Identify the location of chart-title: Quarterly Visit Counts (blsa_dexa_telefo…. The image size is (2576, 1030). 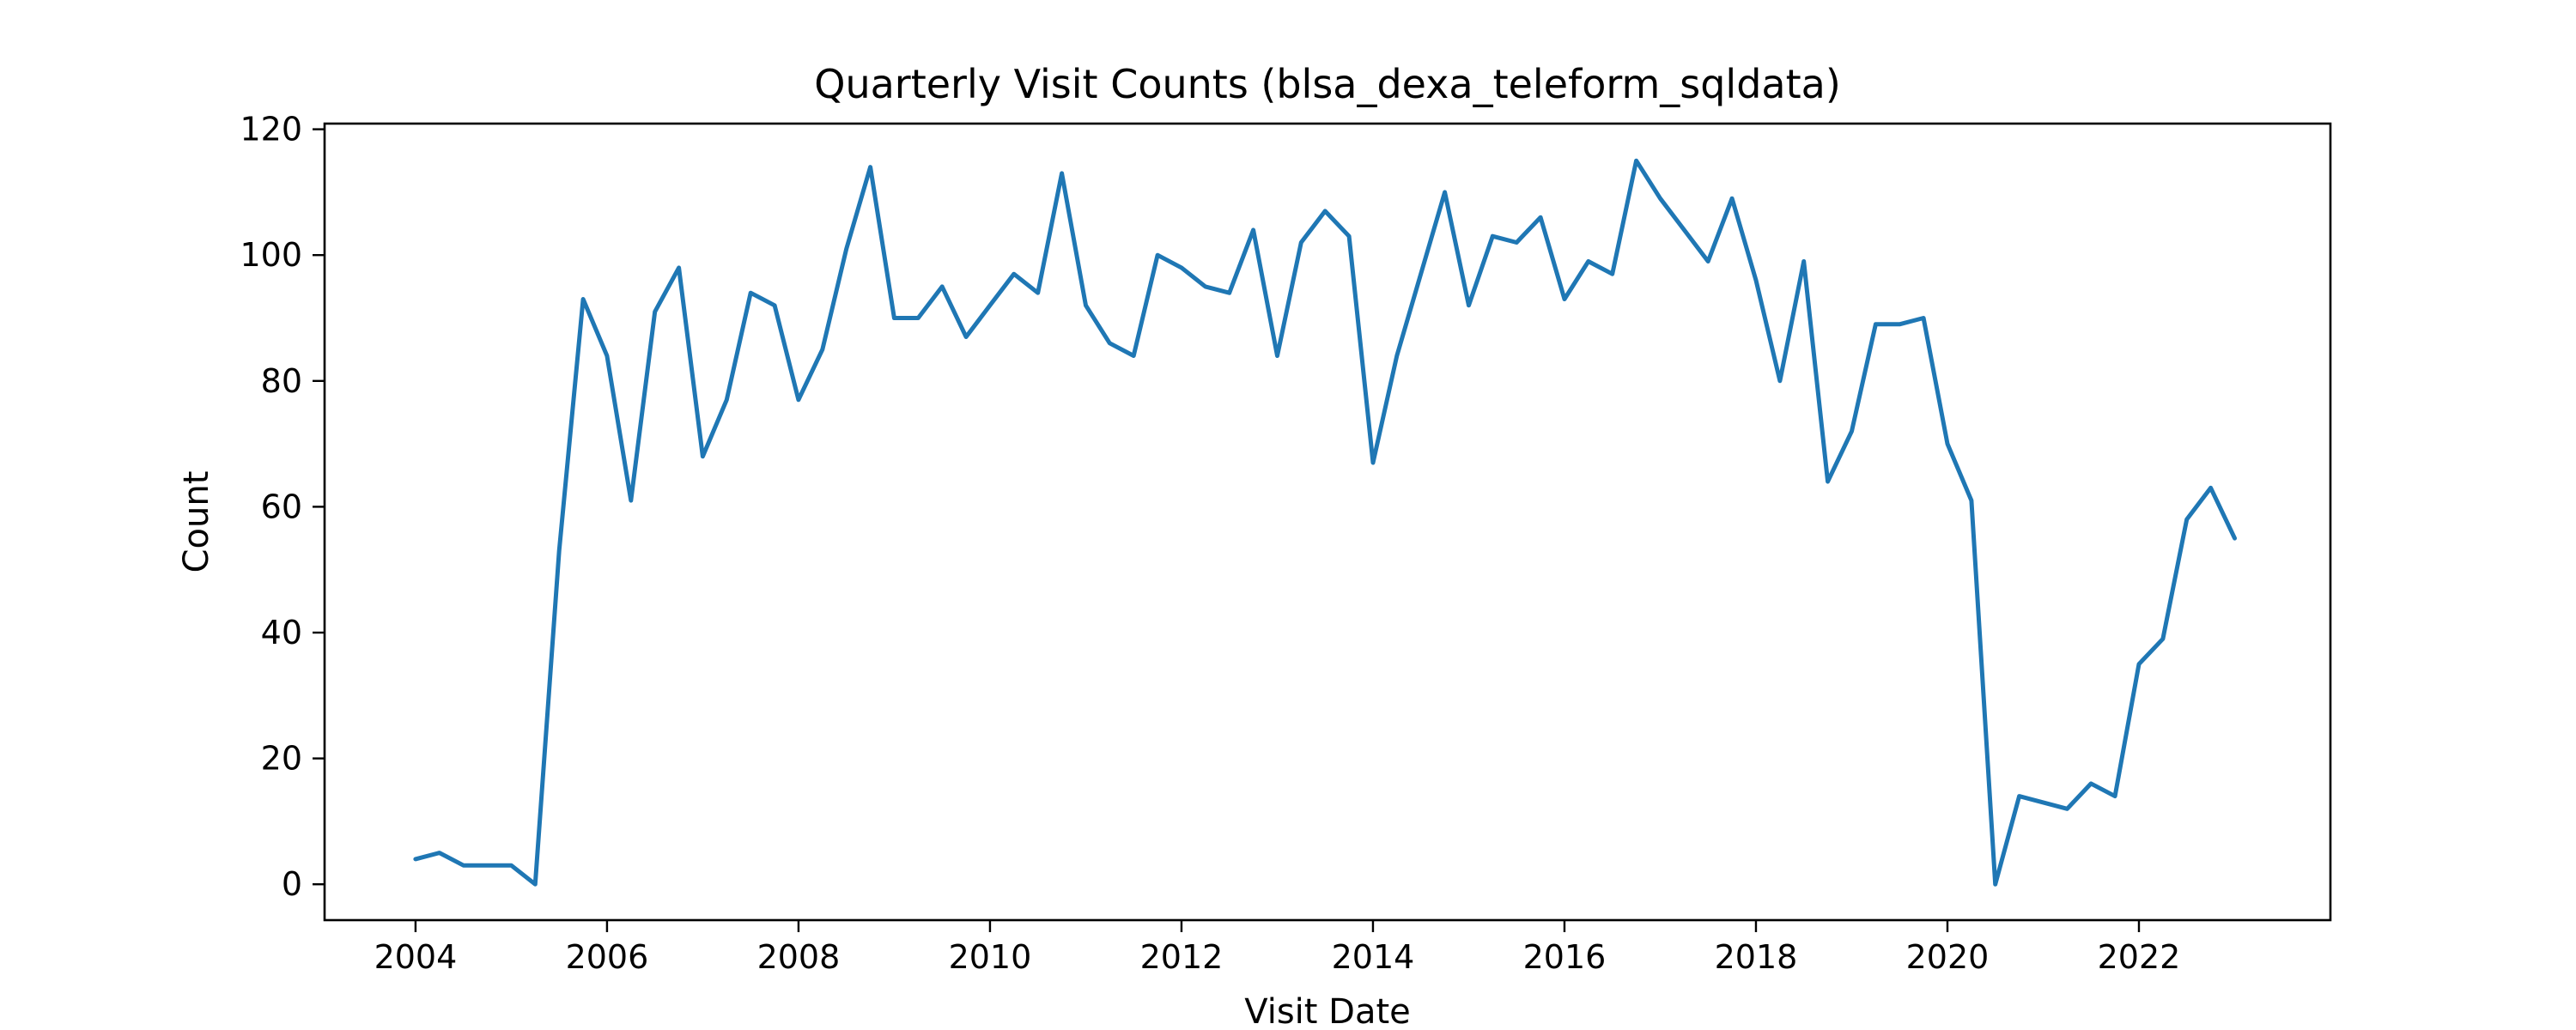
(1327, 84).